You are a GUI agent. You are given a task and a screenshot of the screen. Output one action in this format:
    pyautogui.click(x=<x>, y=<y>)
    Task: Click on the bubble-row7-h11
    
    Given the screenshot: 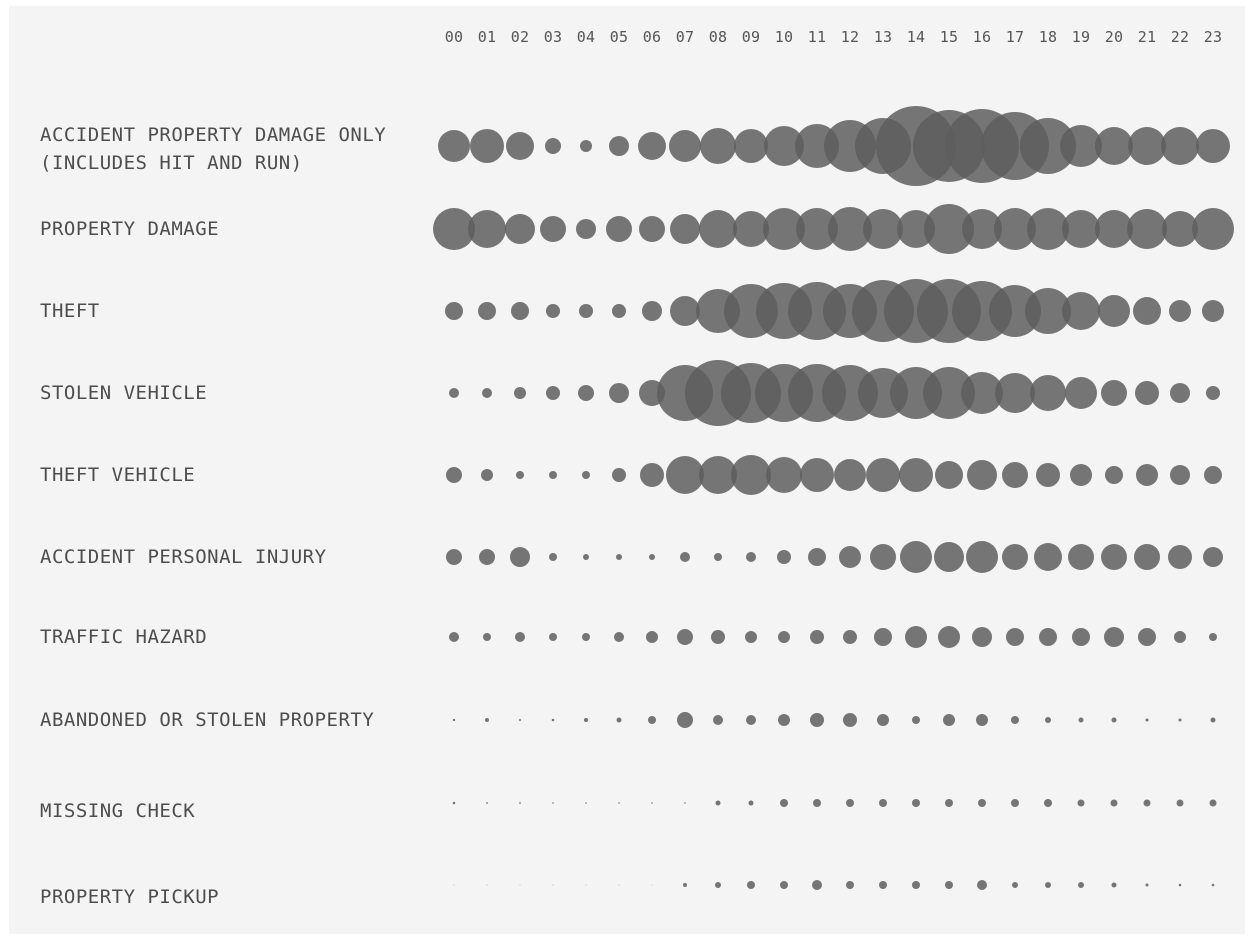 What is the action you would take?
    pyautogui.click(x=817, y=637)
    